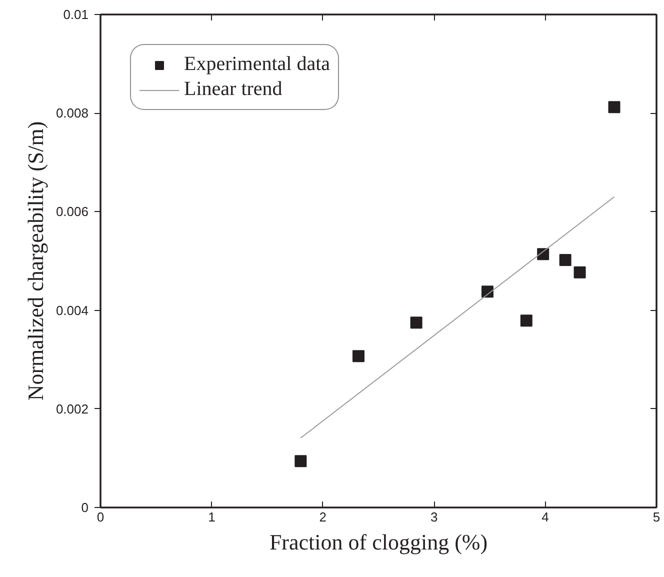  I want to click on y-axis-title: Normalized chargeability (S/m), so click(35, 261).